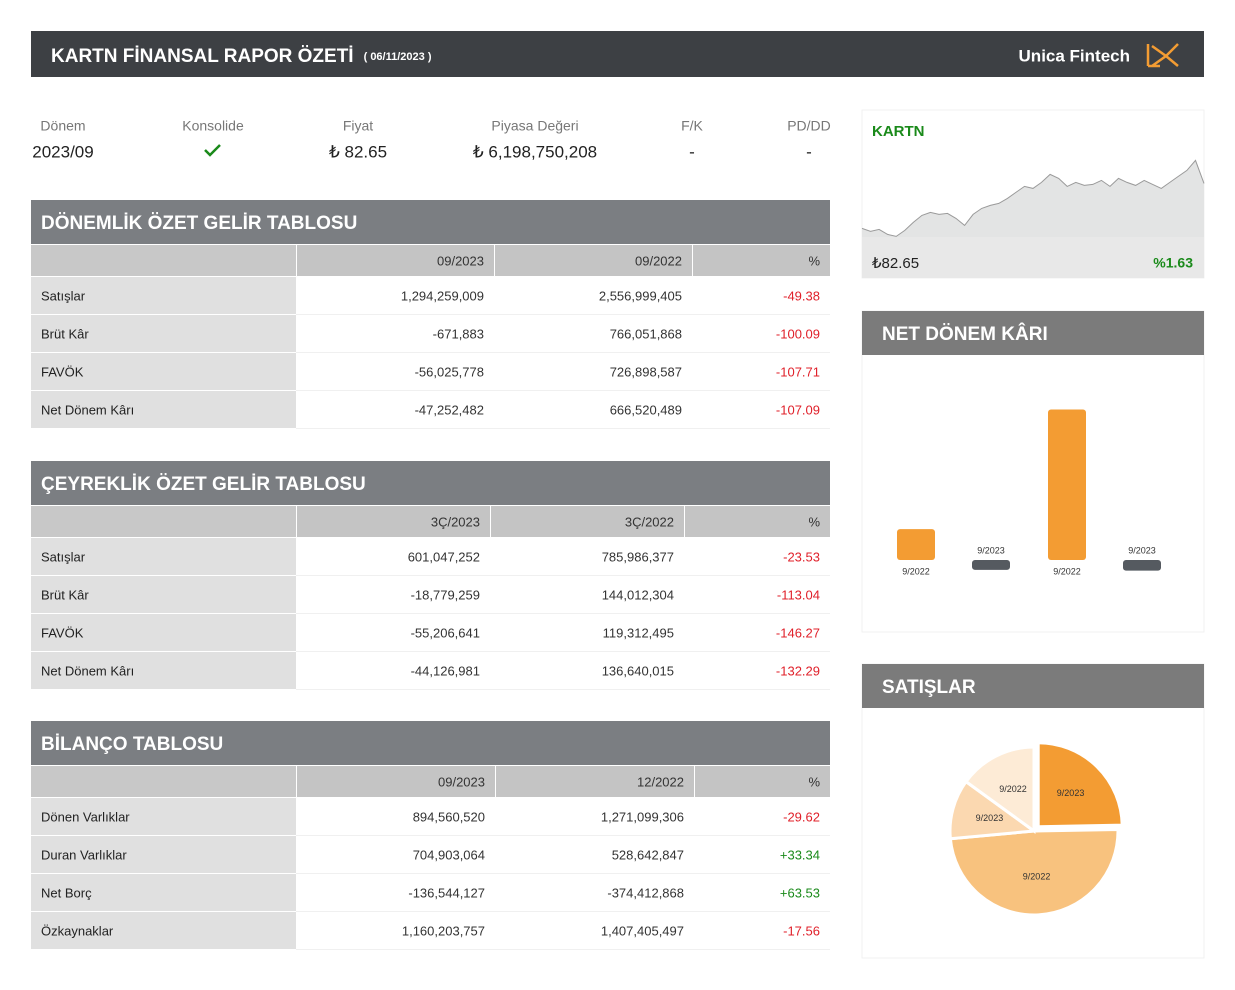 The image size is (1235, 990). What do you see at coordinates (895, 263) in the screenshot?
I see `last-price: ₺82.65` at bounding box center [895, 263].